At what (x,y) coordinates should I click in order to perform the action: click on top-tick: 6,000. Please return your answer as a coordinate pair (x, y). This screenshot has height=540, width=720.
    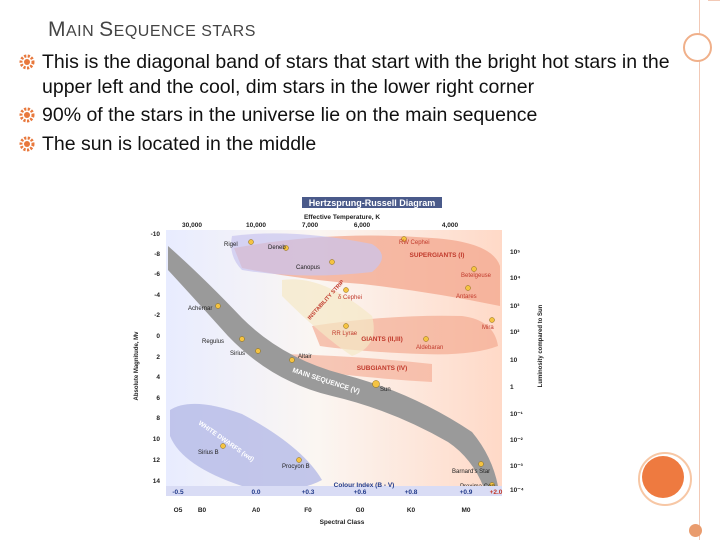
    Looking at the image, I should click on (362, 225).